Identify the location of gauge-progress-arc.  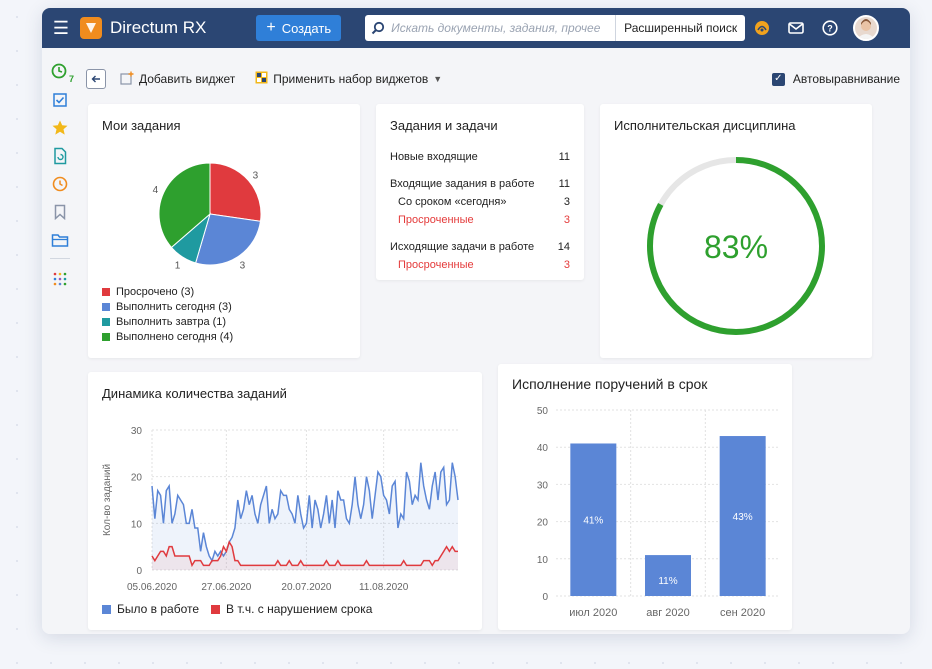
(736, 246).